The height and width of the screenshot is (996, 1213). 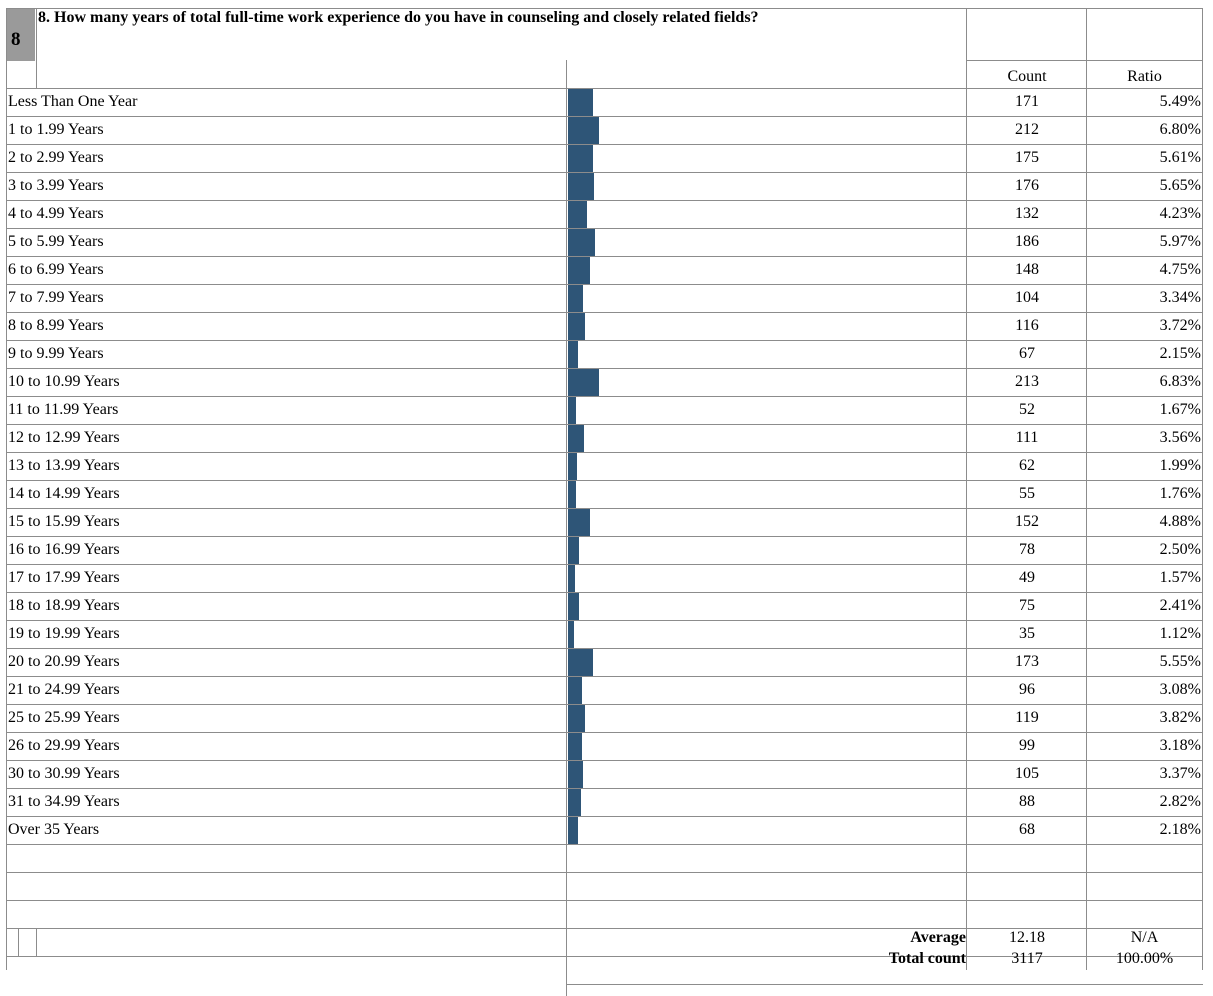 What do you see at coordinates (56, 297) in the screenshot?
I see `table-row-label: 7 to 7.99 Years` at bounding box center [56, 297].